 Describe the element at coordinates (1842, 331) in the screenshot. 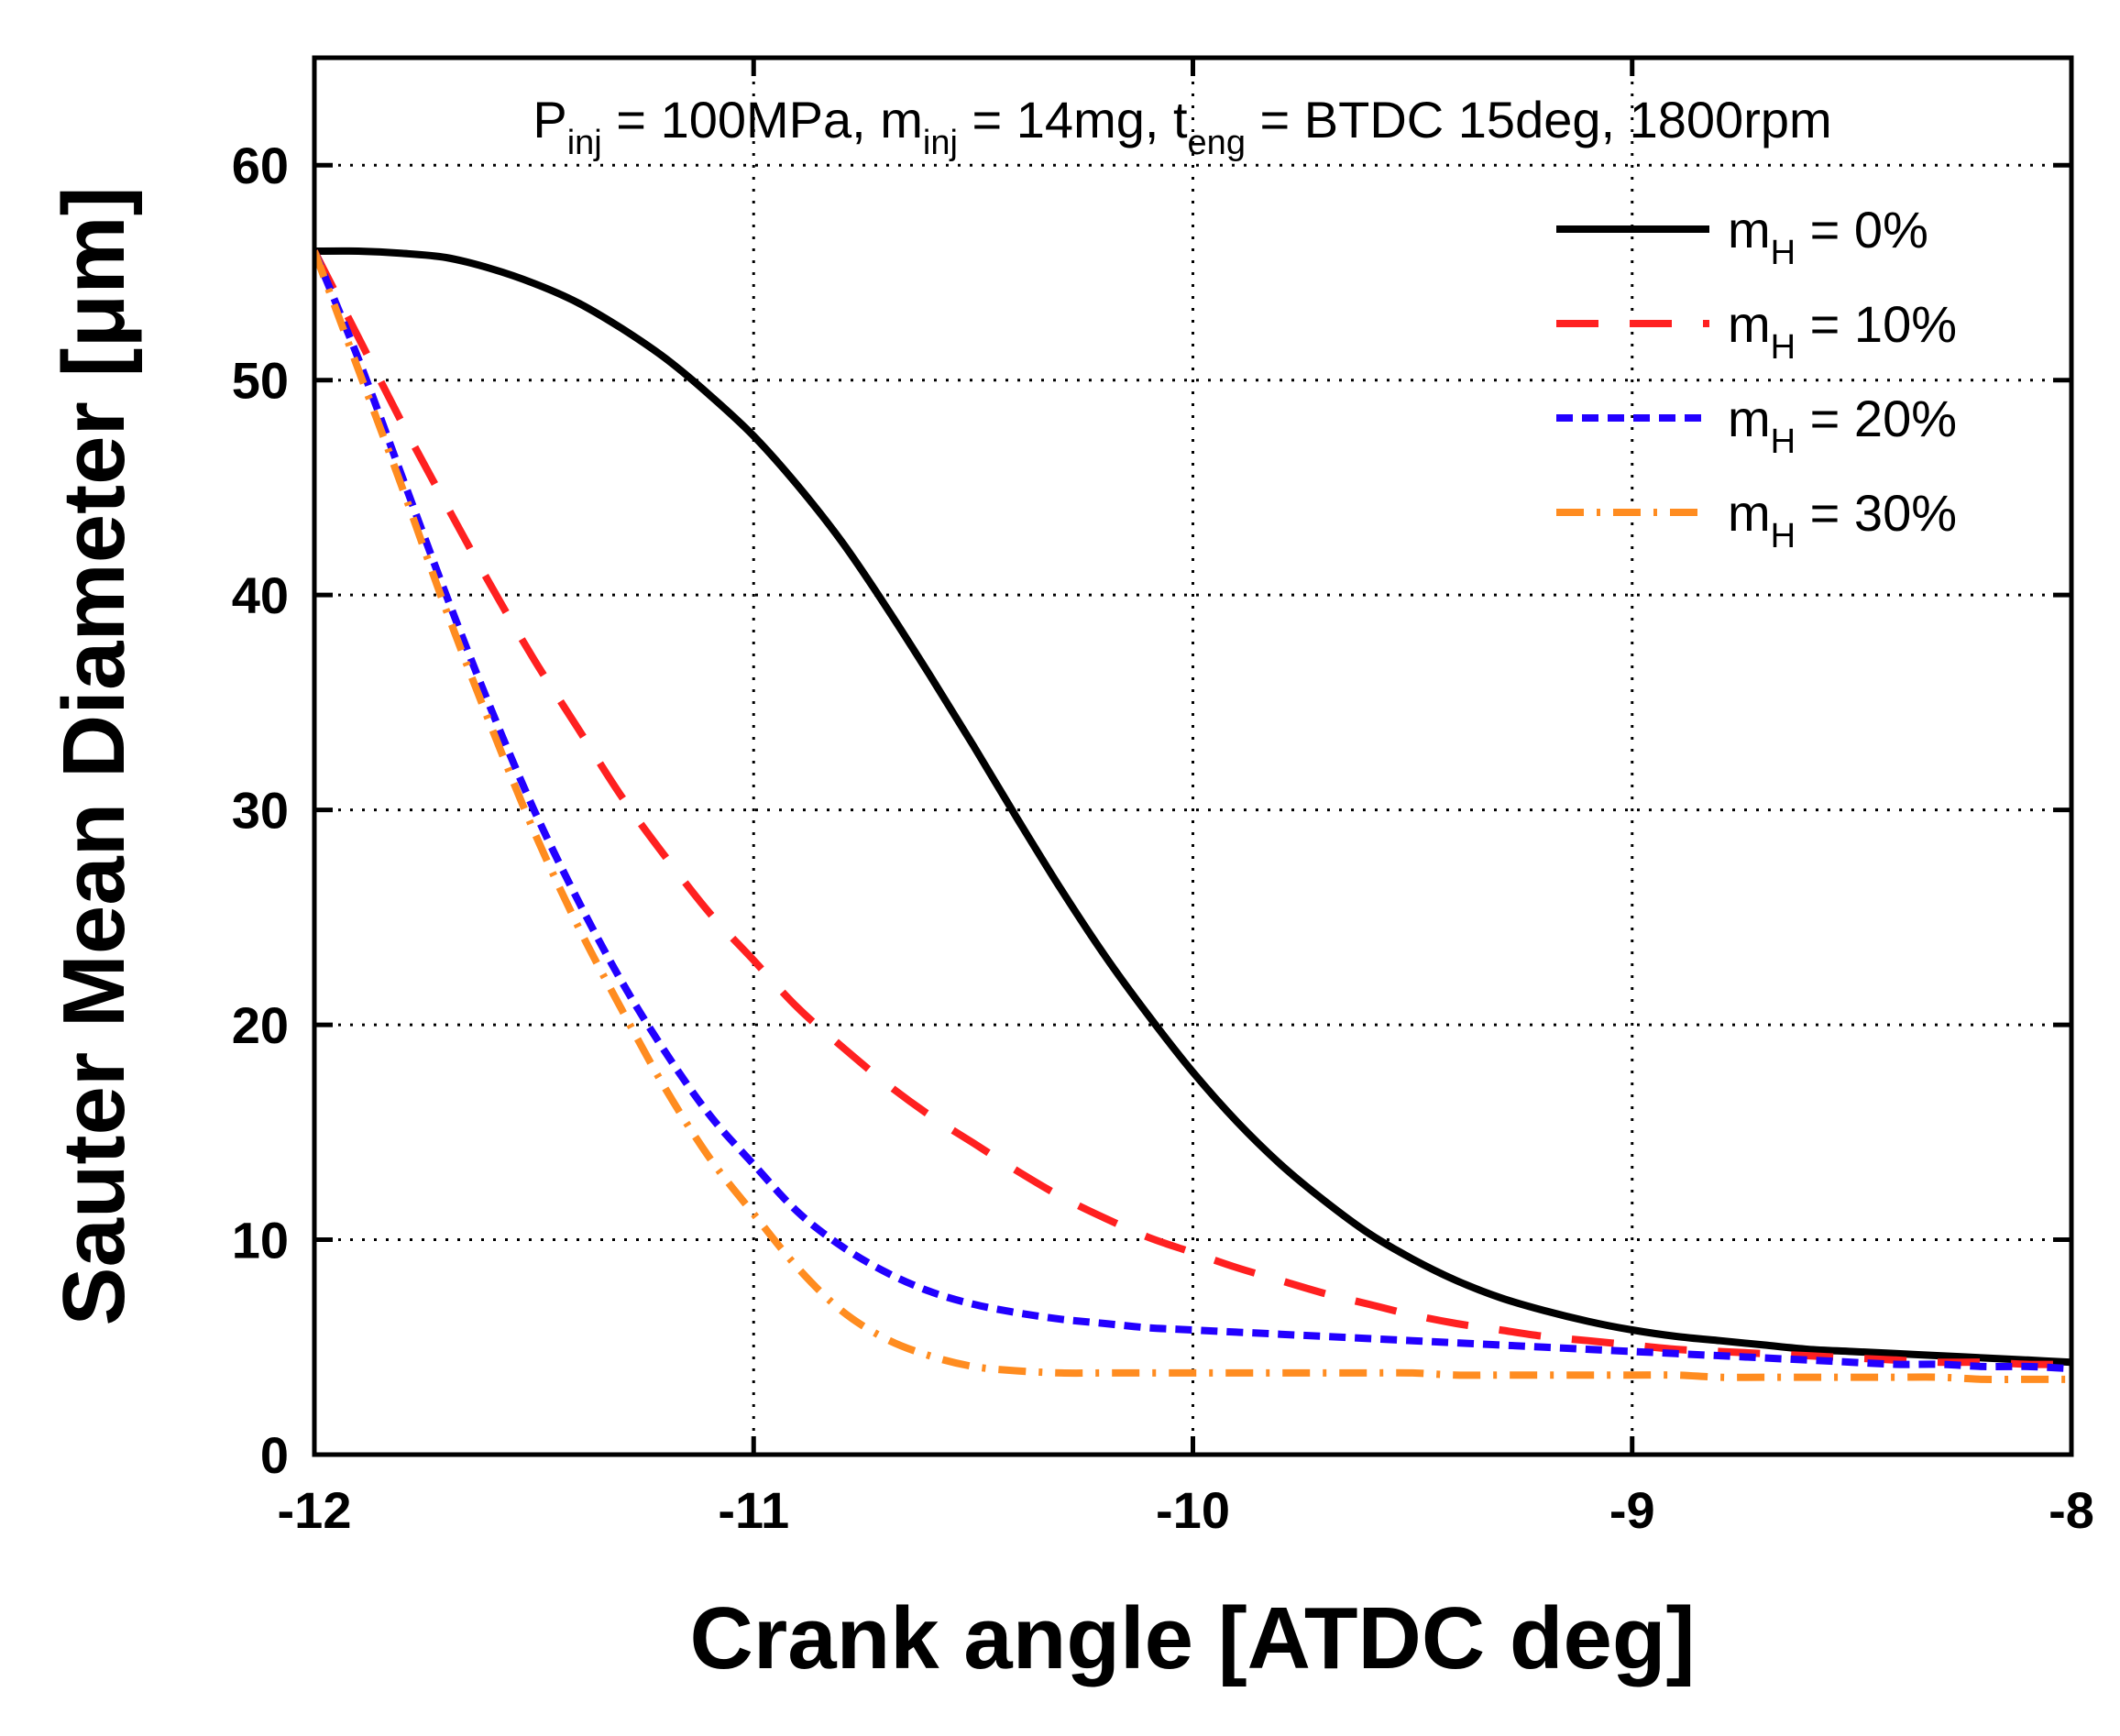

I see `legend-label-1: mH = 10%` at that location.